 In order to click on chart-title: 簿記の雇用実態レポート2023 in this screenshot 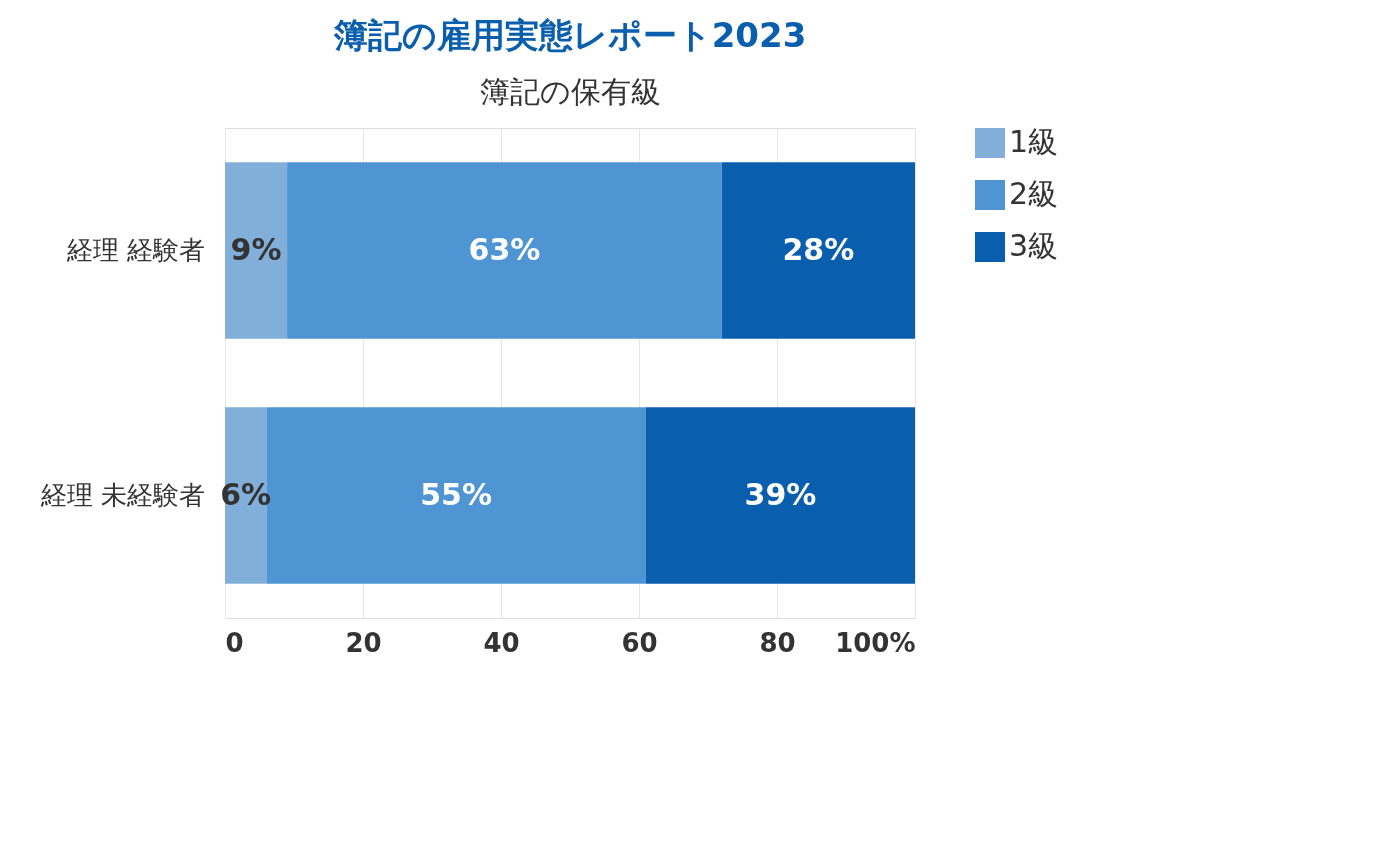, I will do `click(569, 35)`.